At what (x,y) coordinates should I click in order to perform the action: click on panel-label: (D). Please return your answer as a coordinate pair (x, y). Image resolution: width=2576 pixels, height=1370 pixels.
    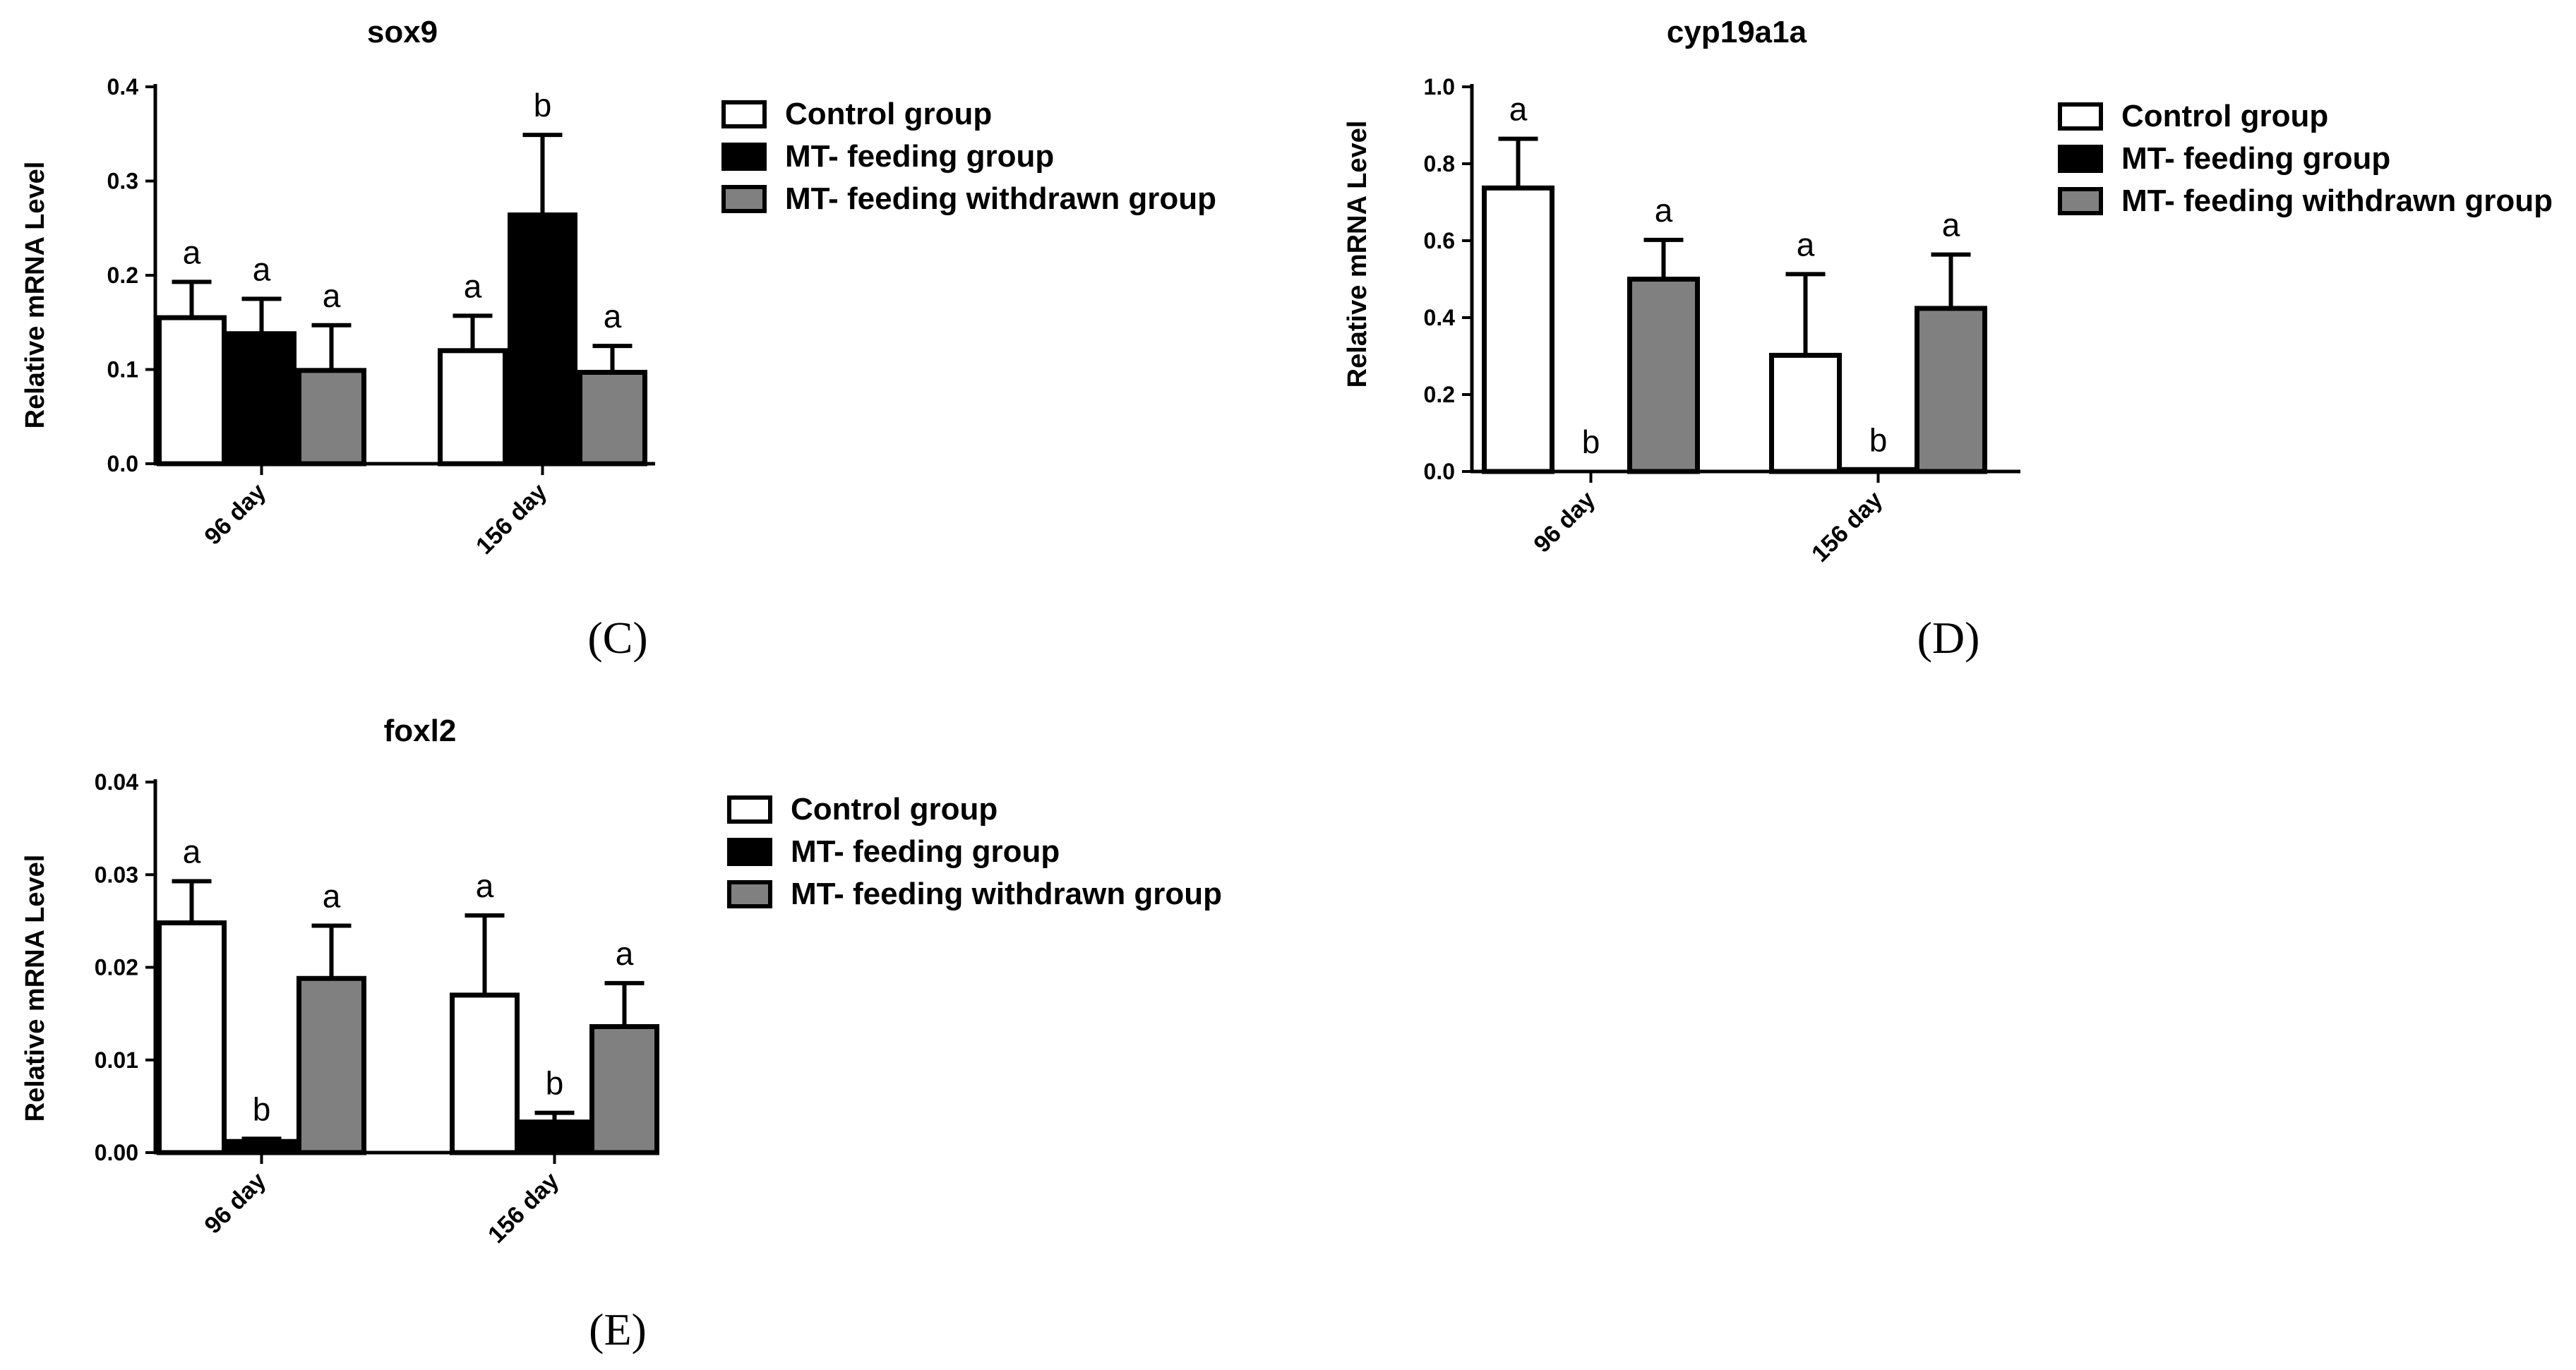
    Looking at the image, I should click on (1948, 638).